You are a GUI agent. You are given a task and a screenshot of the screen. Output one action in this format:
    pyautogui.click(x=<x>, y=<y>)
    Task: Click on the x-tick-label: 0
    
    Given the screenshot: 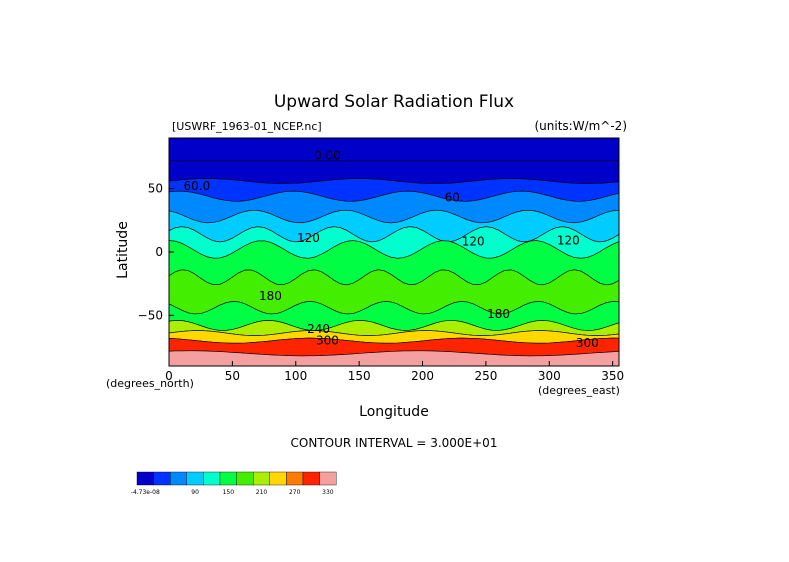 What is the action you would take?
    pyautogui.click(x=169, y=376)
    